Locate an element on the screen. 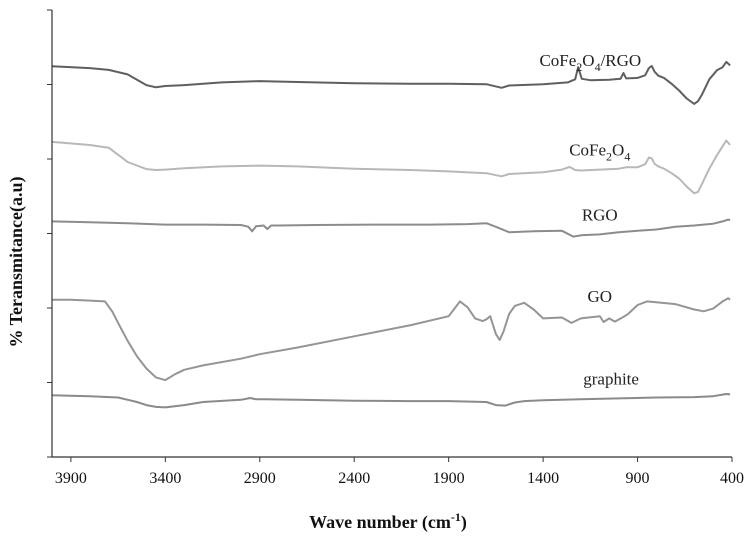  x-tick-label: 2400 is located at coordinates (354, 478).